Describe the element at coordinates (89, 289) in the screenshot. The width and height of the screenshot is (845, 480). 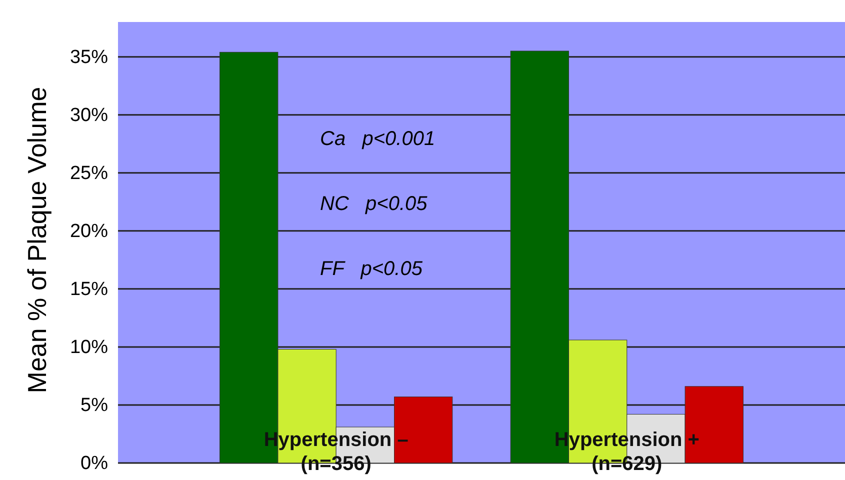
I see `y-tick-label: 15%` at that location.